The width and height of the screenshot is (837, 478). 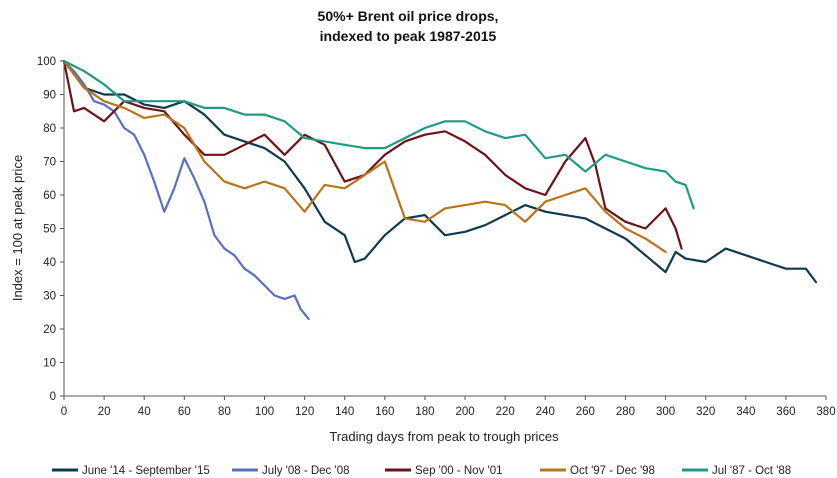 I want to click on x-tick-label: 300, so click(x=665, y=412).